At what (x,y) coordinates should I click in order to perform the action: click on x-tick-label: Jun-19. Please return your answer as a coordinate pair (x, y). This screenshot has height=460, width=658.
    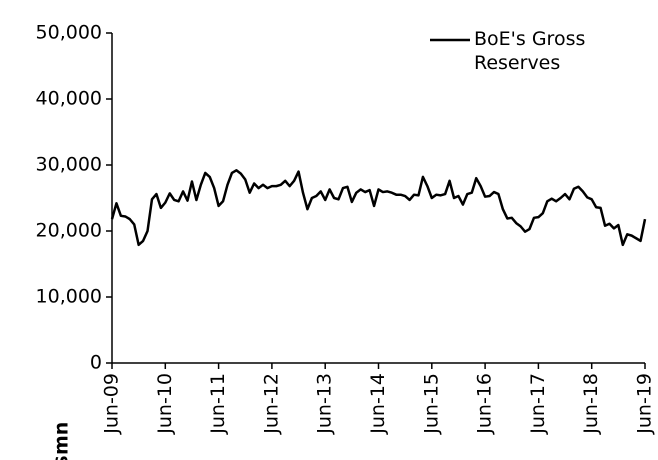
    Looking at the image, I should click on (645, 404).